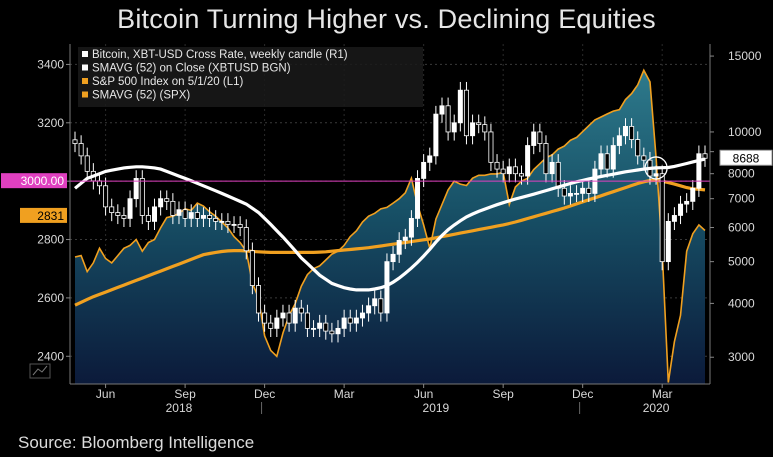  I want to click on chart-icon, so click(40, 371).